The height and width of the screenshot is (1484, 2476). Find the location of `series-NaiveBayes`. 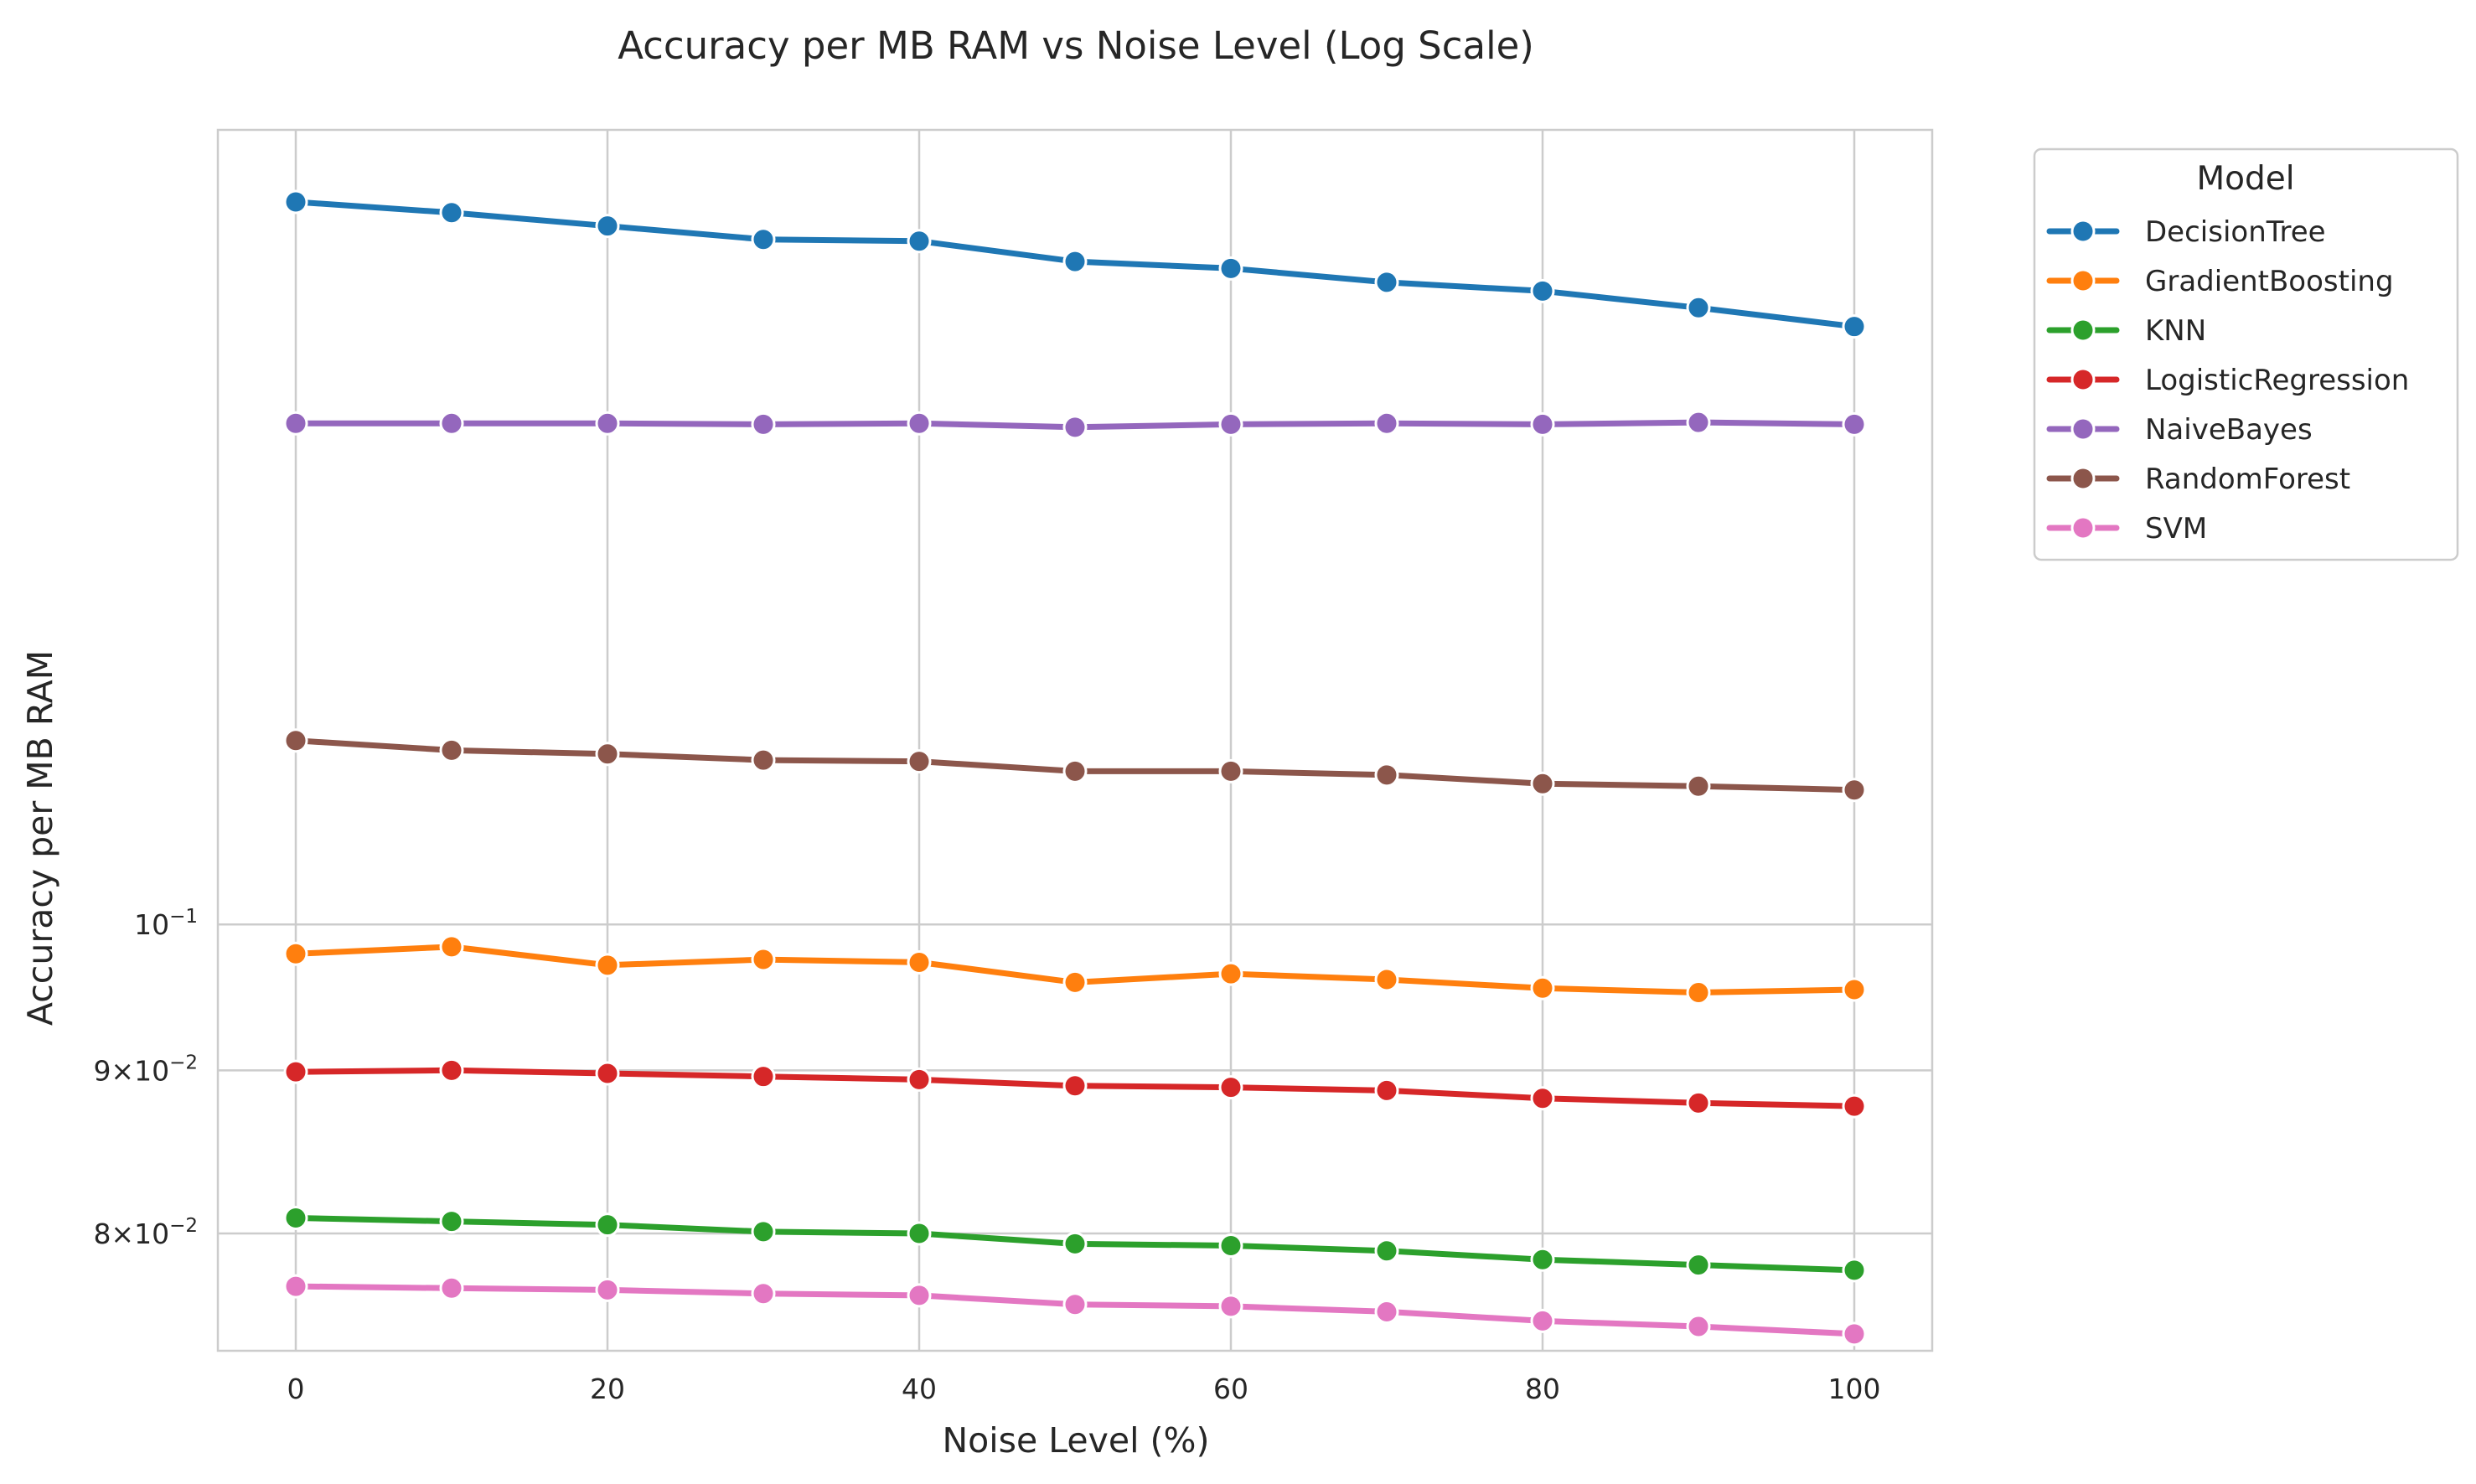

series-NaiveBayes is located at coordinates (1075, 425).